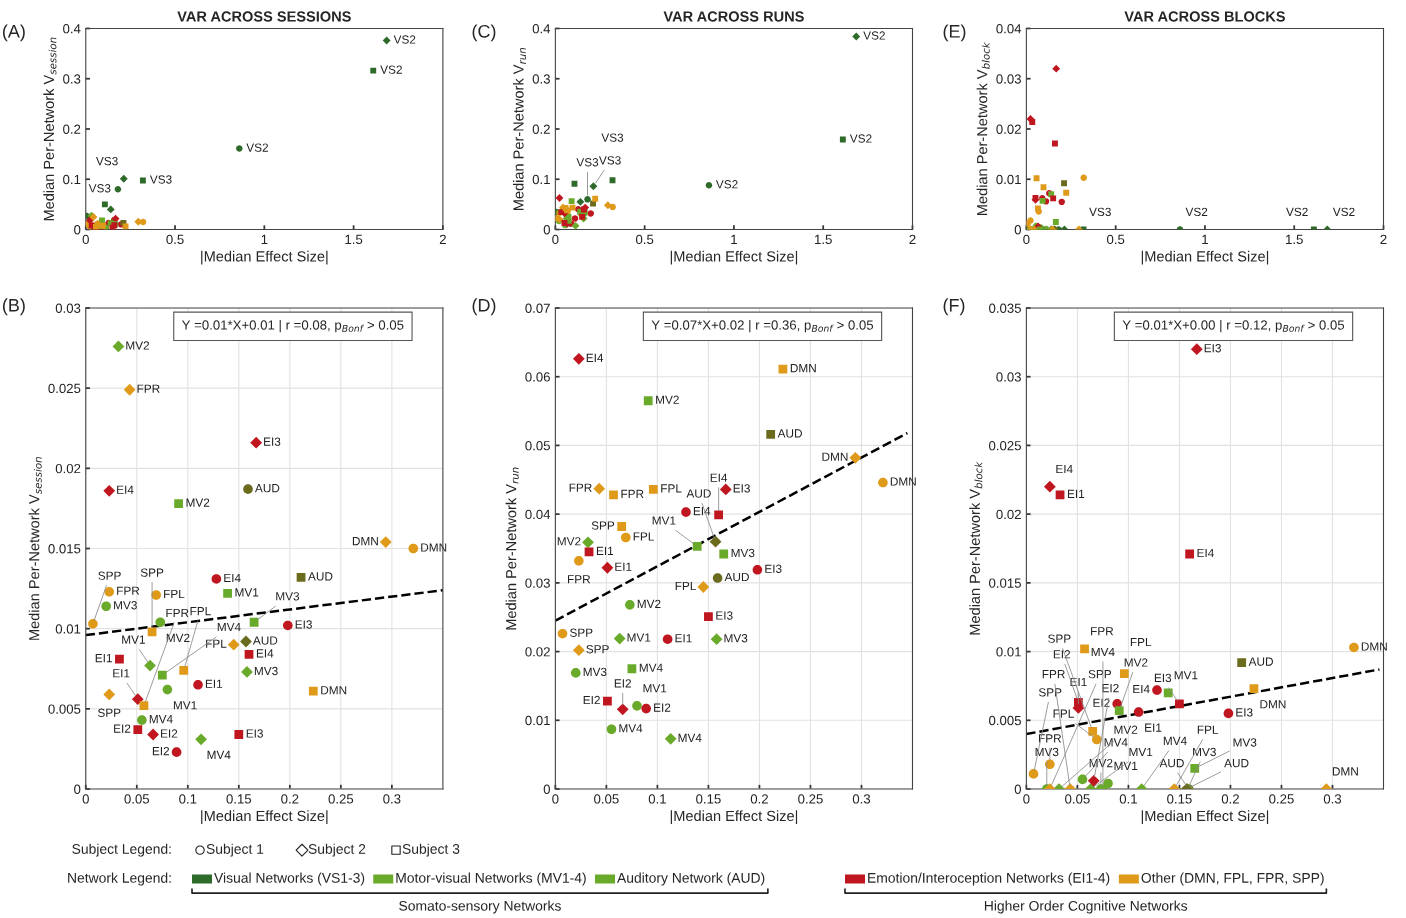 The width and height of the screenshot is (1406, 918). What do you see at coordinates (72, 79) in the screenshot?
I see `y-tick-label: 0.3` at bounding box center [72, 79].